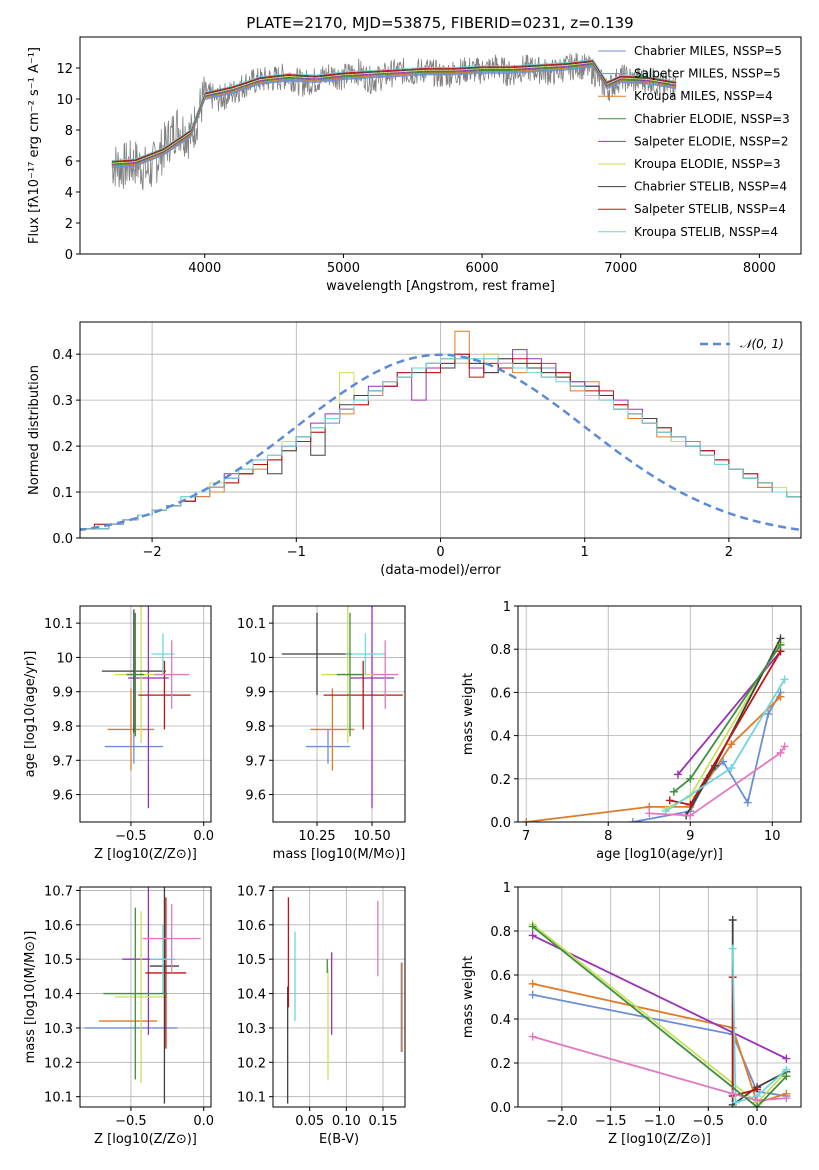 The width and height of the screenshot is (819, 1170). Describe the element at coordinates (620, 268) in the screenshot. I see `x-tick-label: 7000` at that location.